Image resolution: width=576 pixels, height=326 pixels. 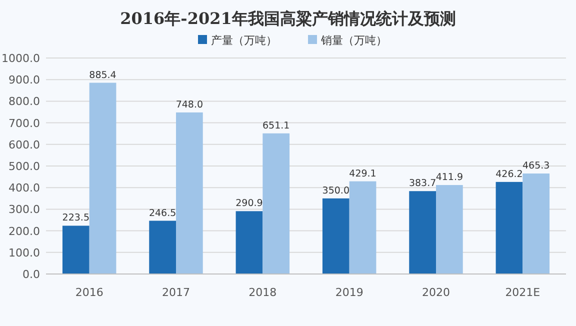 What do you see at coordinates (362, 174) in the screenshot?
I see `data-label: 429.1` at bounding box center [362, 174].